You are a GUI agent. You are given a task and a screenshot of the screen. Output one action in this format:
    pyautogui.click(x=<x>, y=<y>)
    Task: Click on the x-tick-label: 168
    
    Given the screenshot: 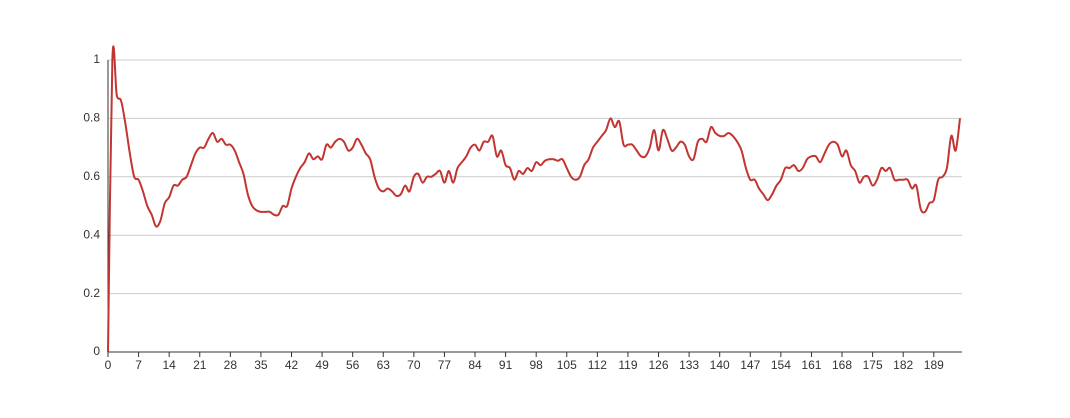 What is the action you would take?
    pyautogui.click(x=842, y=365)
    